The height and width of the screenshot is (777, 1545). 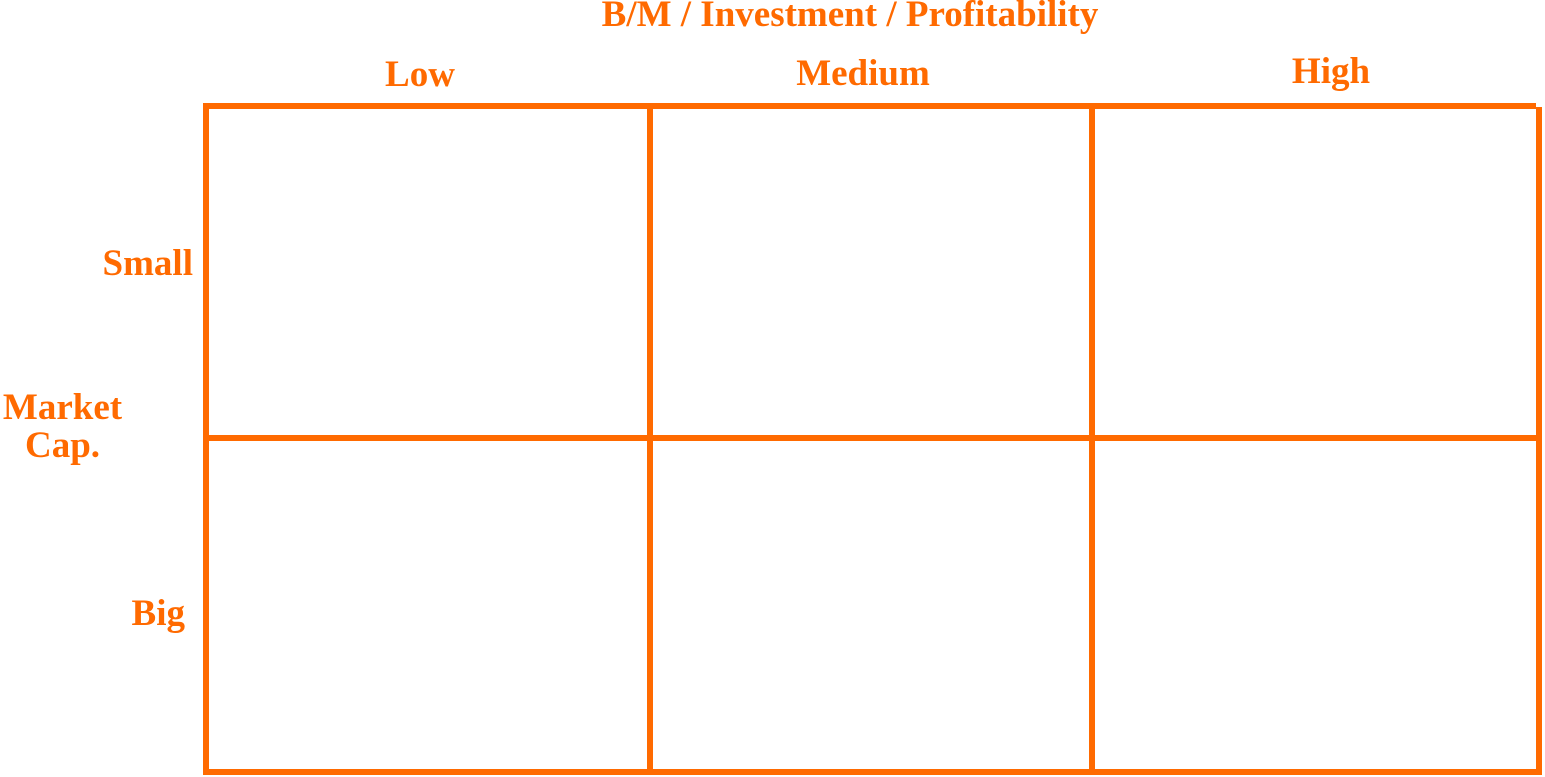 I want to click on cell-small-low, so click(x=428, y=272).